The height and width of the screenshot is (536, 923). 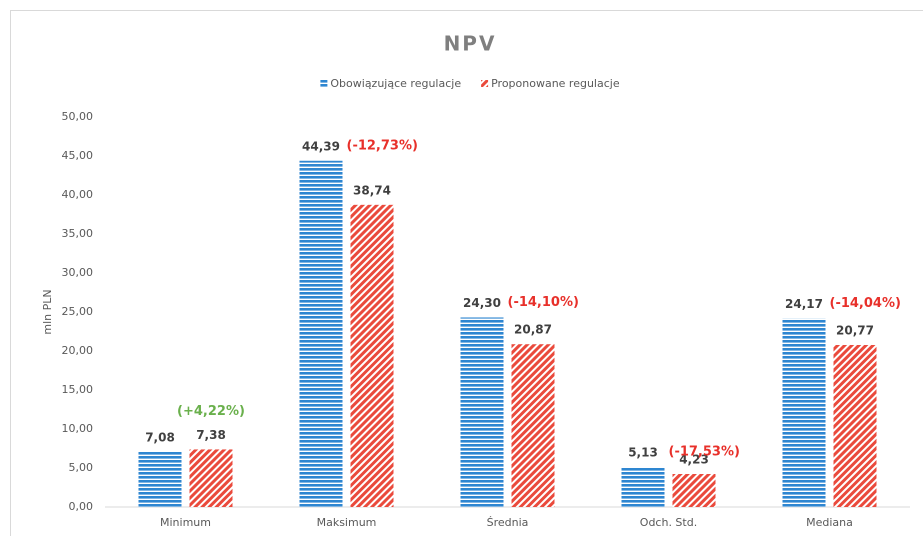 I want to click on x-tick-label: Średnia, so click(x=508, y=522).